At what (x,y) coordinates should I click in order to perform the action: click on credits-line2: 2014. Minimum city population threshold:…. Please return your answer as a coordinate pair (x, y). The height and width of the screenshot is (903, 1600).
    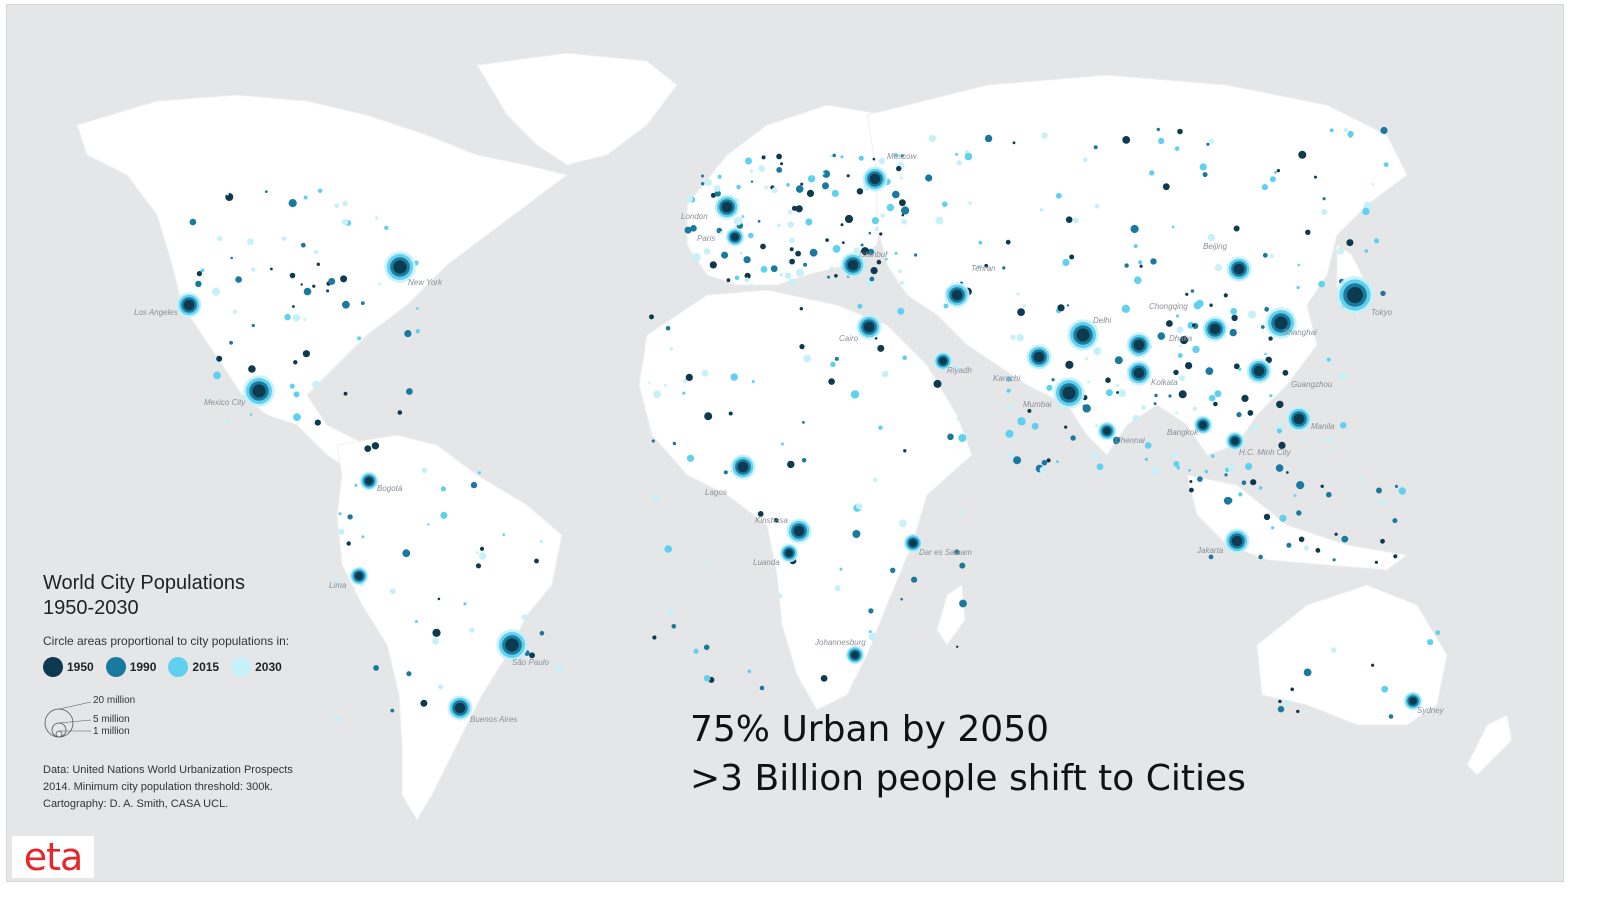
    Looking at the image, I should click on (158, 787).